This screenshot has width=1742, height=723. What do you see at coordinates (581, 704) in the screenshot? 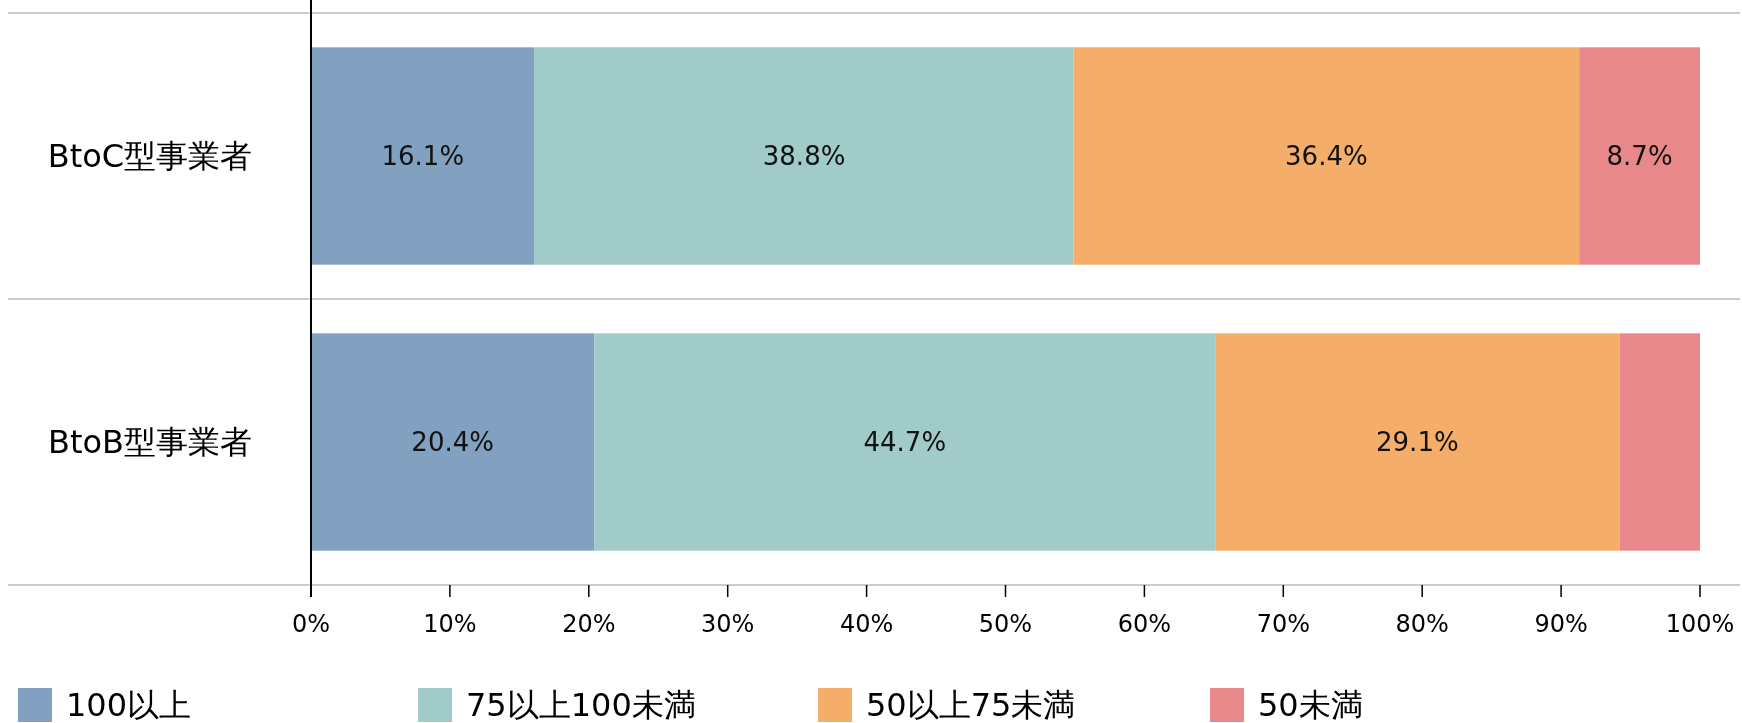
I see `legend-label: 75以上100未満` at bounding box center [581, 704].